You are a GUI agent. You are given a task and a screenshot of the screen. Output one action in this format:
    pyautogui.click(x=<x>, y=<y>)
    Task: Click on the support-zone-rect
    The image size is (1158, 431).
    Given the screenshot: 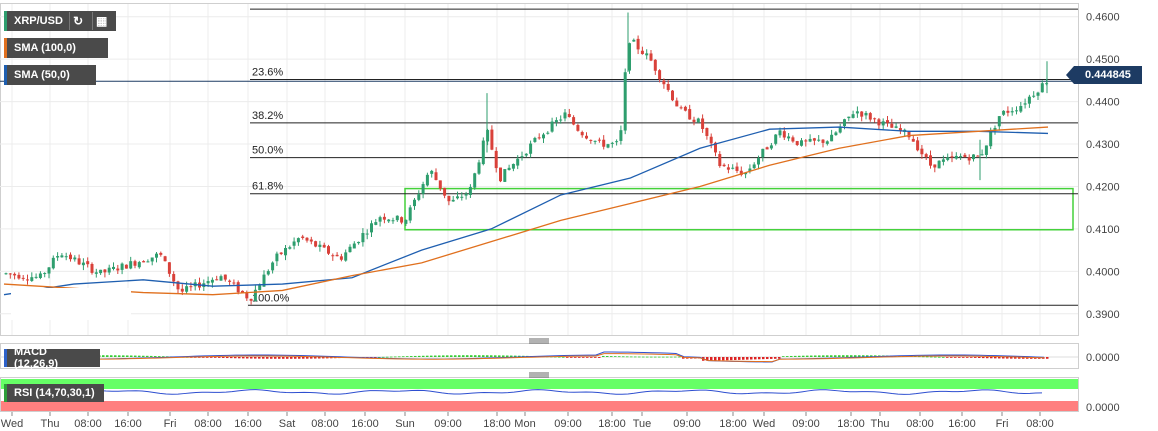 What is the action you would take?
    pyautogui.click(x=739, y=209)
    